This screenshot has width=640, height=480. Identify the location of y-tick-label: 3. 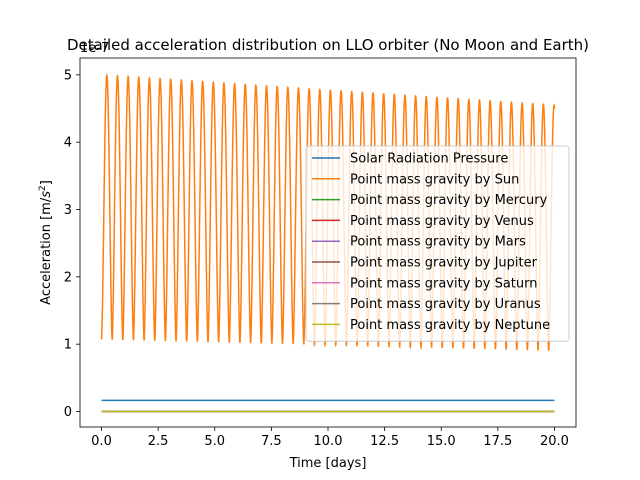
(68, 210).